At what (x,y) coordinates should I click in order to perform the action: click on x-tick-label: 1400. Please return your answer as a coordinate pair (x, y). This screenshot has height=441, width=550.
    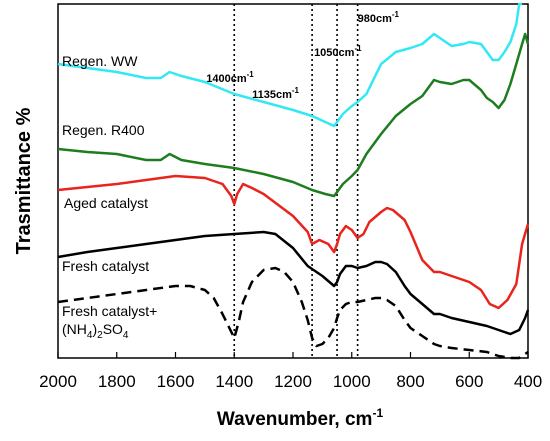
    Looking at the image, I should click on (234, 381).